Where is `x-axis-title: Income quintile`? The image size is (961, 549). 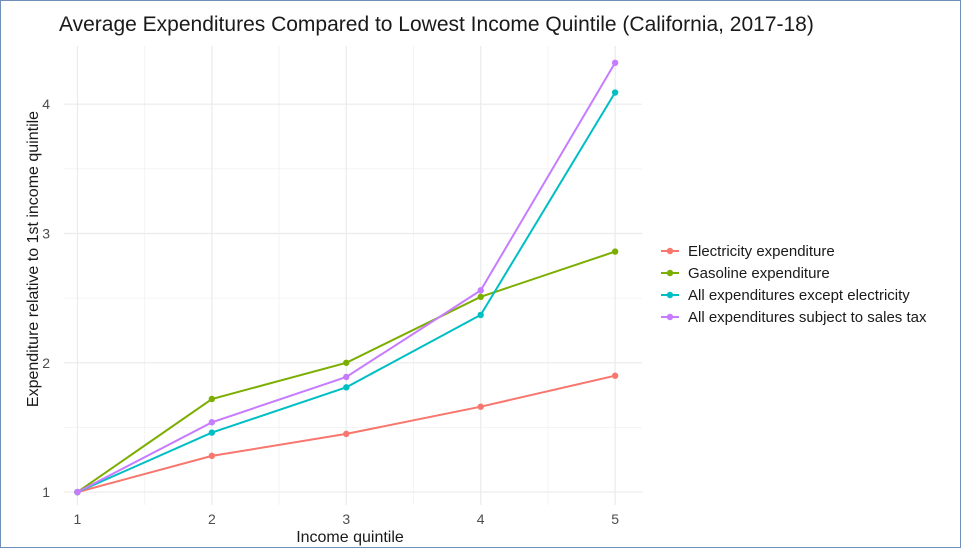
x-axis-title: Income quintile is located at coordinates (350, 537).